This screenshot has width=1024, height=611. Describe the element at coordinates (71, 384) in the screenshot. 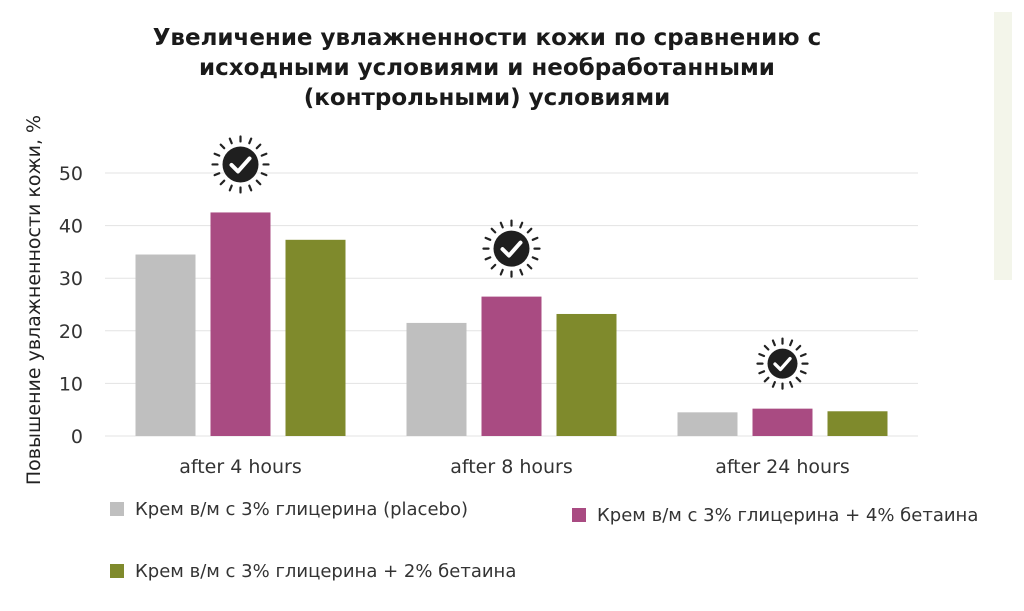

I see `y-tick-label: 10` at that location.